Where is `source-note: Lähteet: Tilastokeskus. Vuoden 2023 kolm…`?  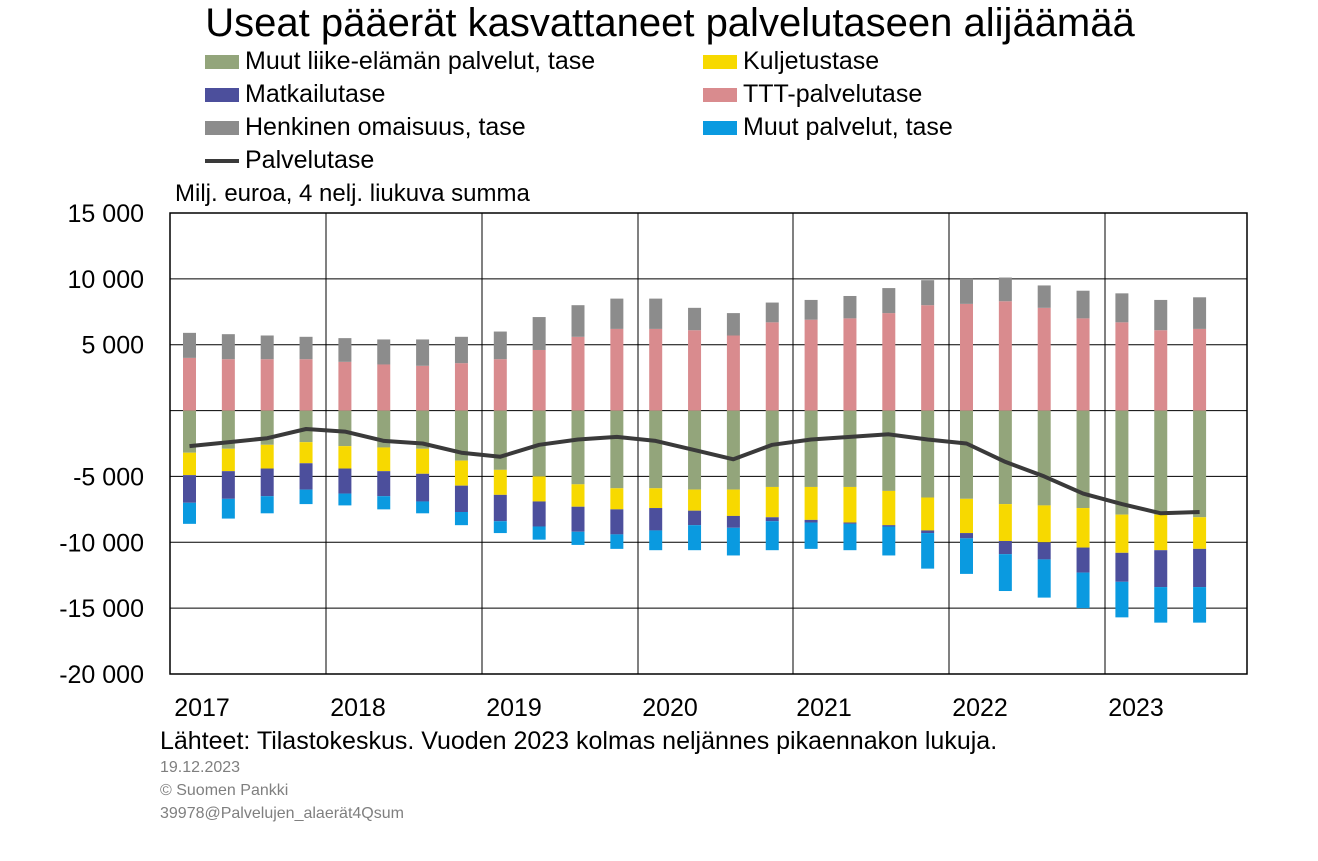
source-note: Lähteet: Tilastokeskus. Vuoden 2023 kolm… is located at coordinates (579, 741).